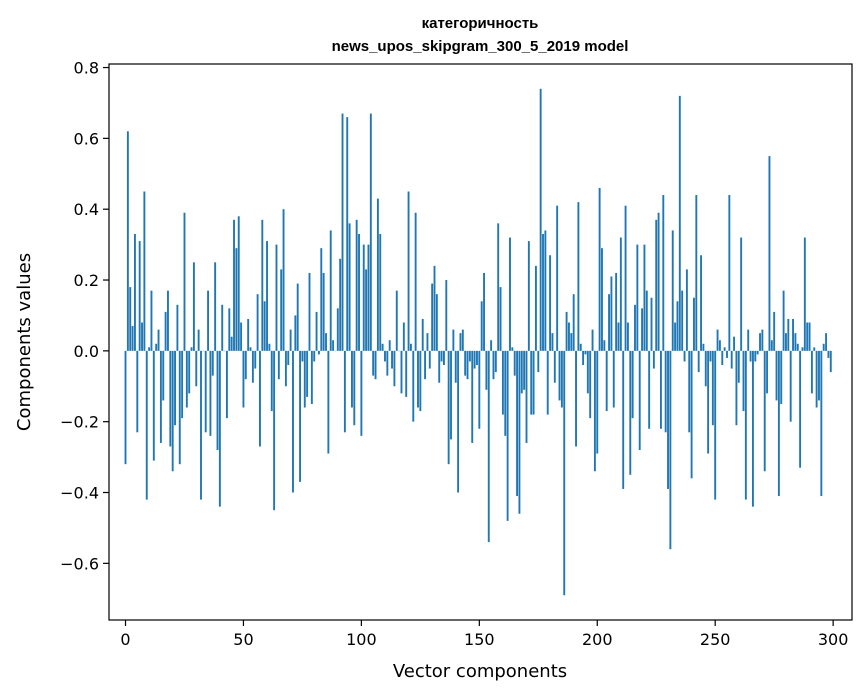  Describe the element at coordinates (86, 138) in the screenshot. I see `y-tick-label: 0.6` at that location.